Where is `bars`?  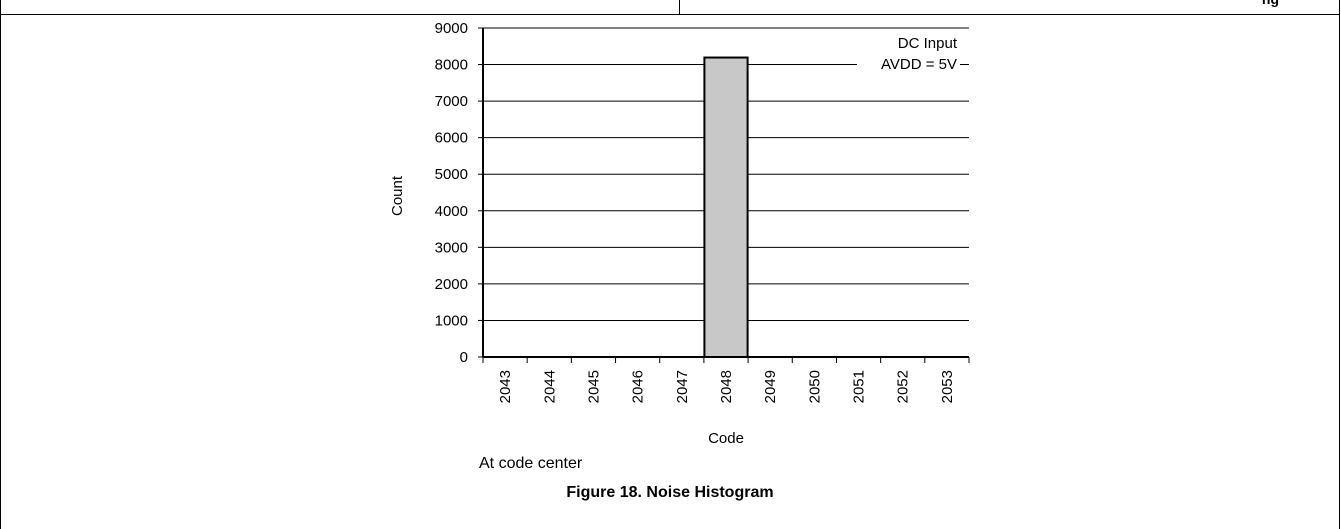 bars is located at coordinates (726, 207).